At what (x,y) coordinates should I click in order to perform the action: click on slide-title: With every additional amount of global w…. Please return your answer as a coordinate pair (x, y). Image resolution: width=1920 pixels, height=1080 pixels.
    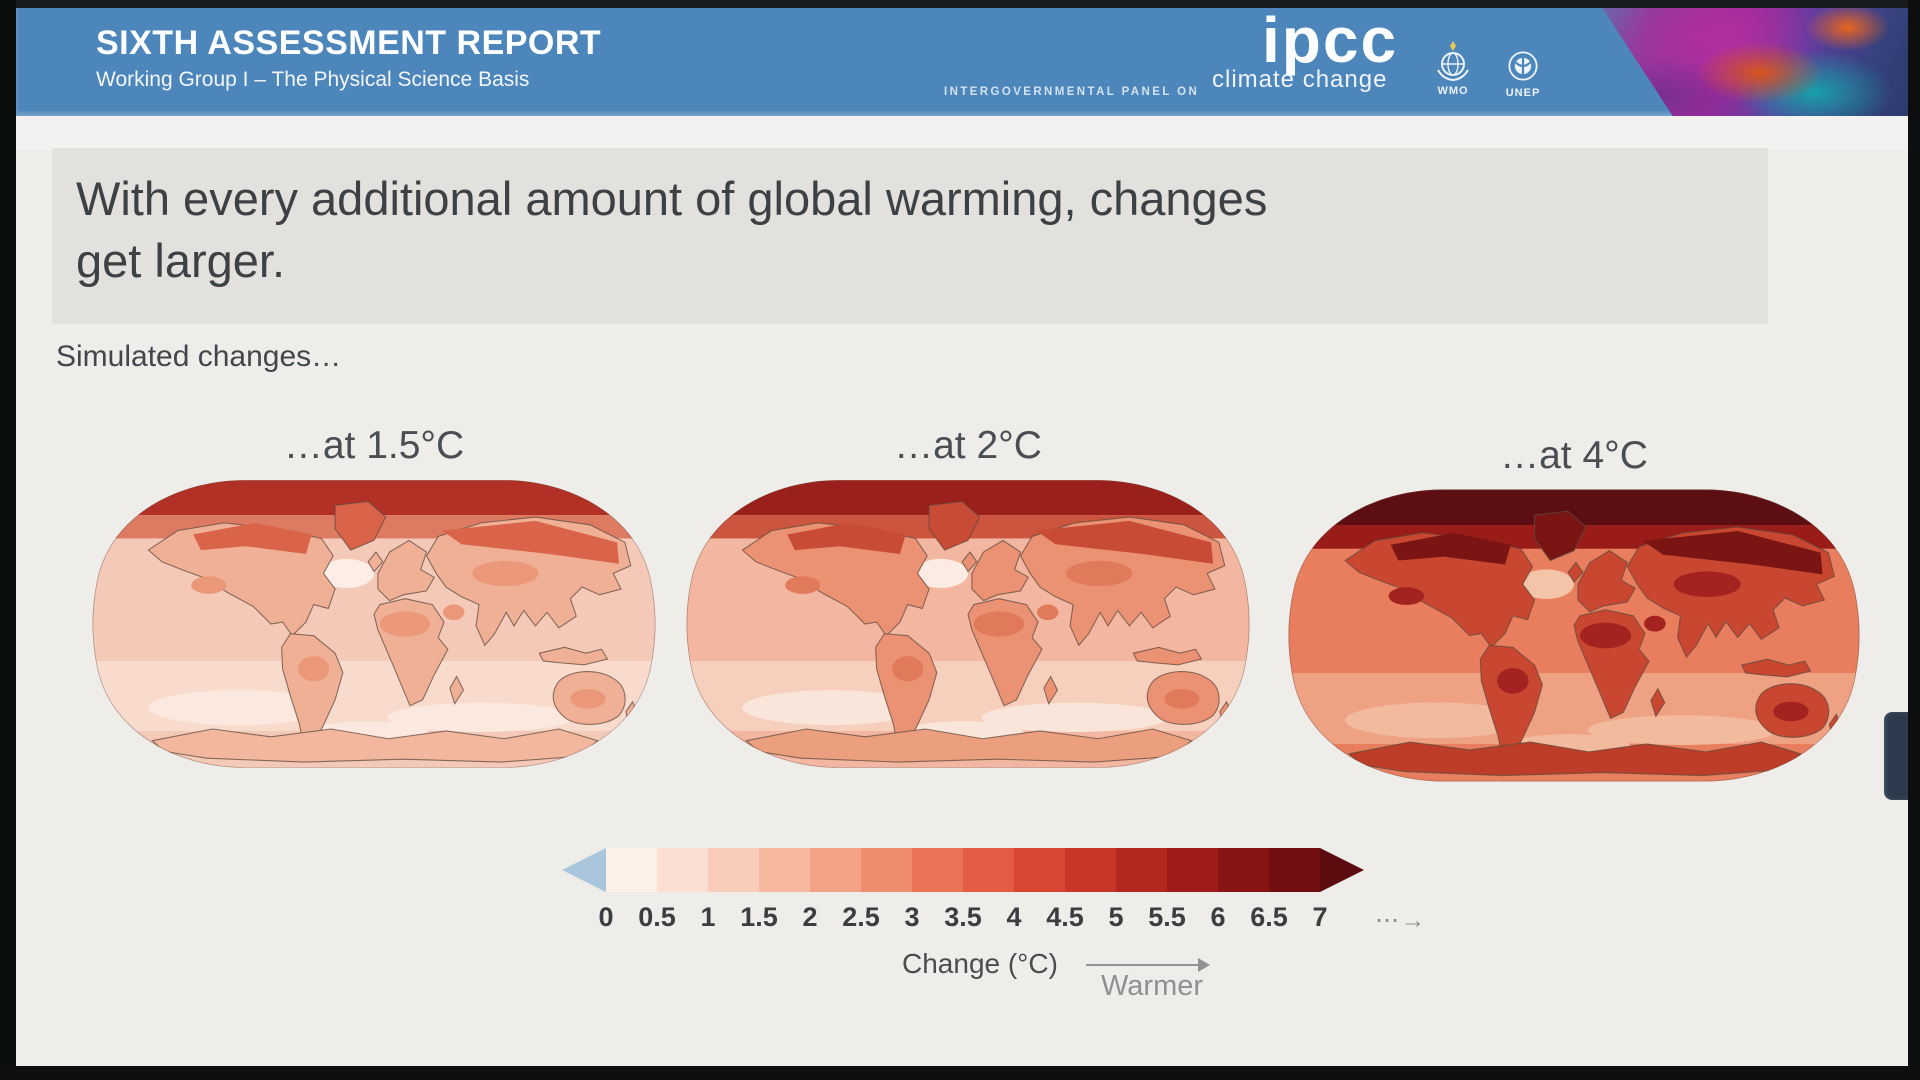
    Looking at the image, I should click on (671, 230).